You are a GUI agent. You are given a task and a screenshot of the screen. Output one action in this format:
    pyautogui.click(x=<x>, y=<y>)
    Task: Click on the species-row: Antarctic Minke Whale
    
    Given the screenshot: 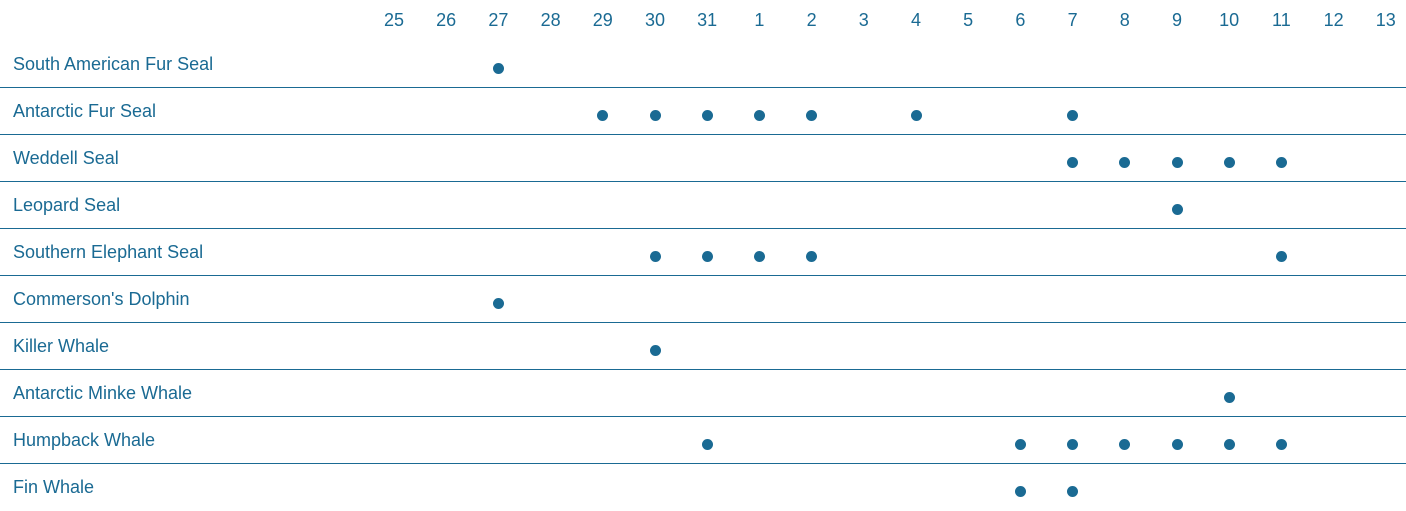 What is the action you would take?
    pyautogui.click(x=703, y=393)
    